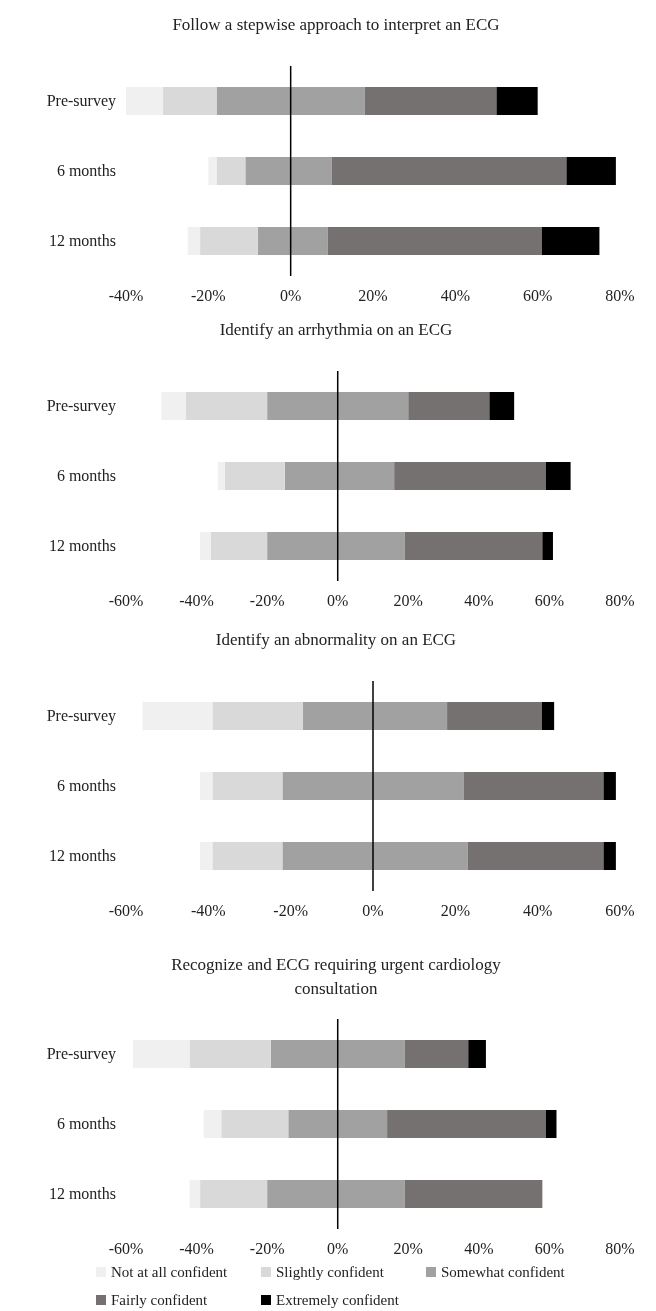  What do you see at coordinates (336, 329) in the screenshot?
I see `chart-title: Identify an arrhythmia on an ECG` at bounding box center [336, 329].